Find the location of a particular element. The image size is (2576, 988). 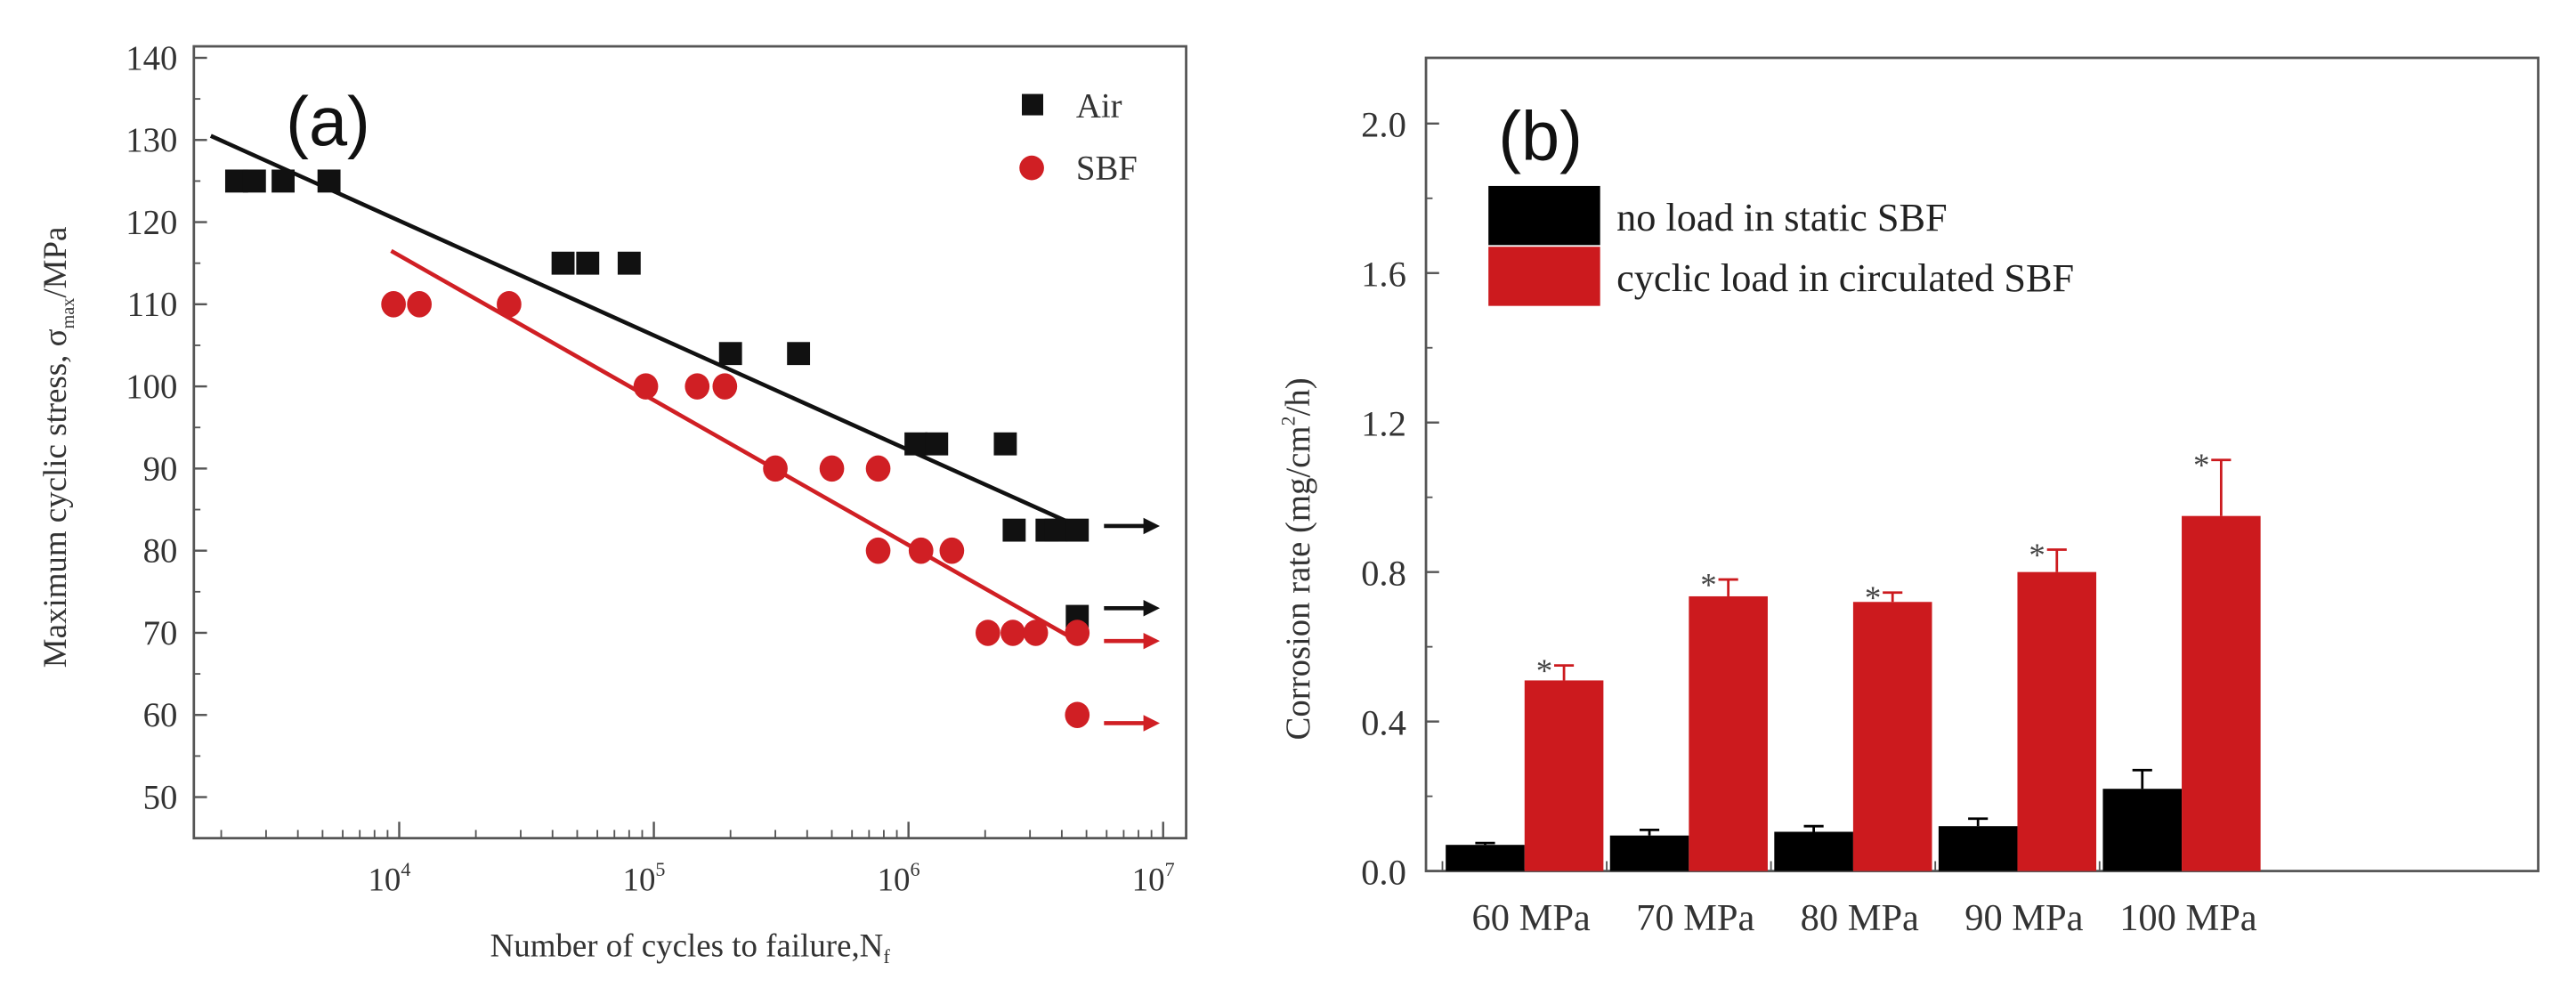

y-tick-label-b: 0.0 is located at coordinates (1383, 872).